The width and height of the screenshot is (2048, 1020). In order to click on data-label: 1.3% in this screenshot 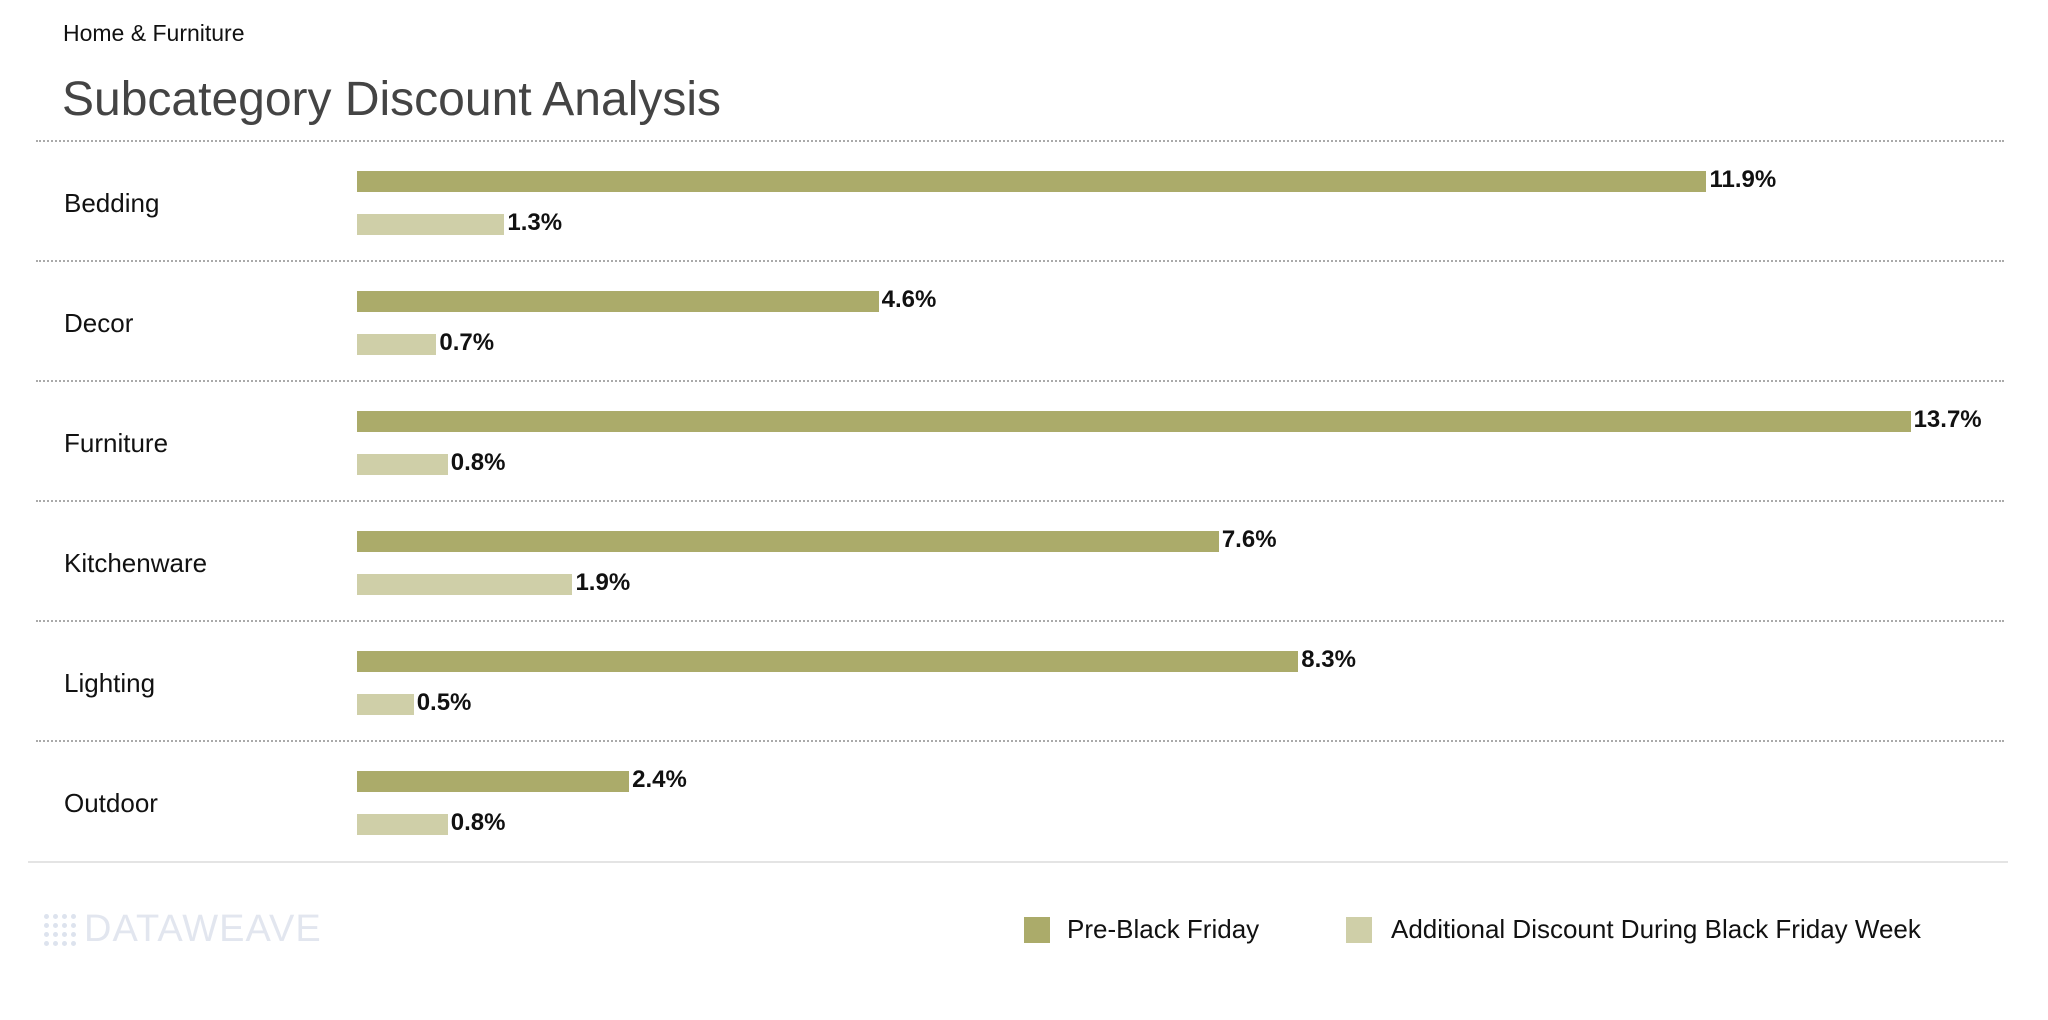, I will do `click(535, 222)`.